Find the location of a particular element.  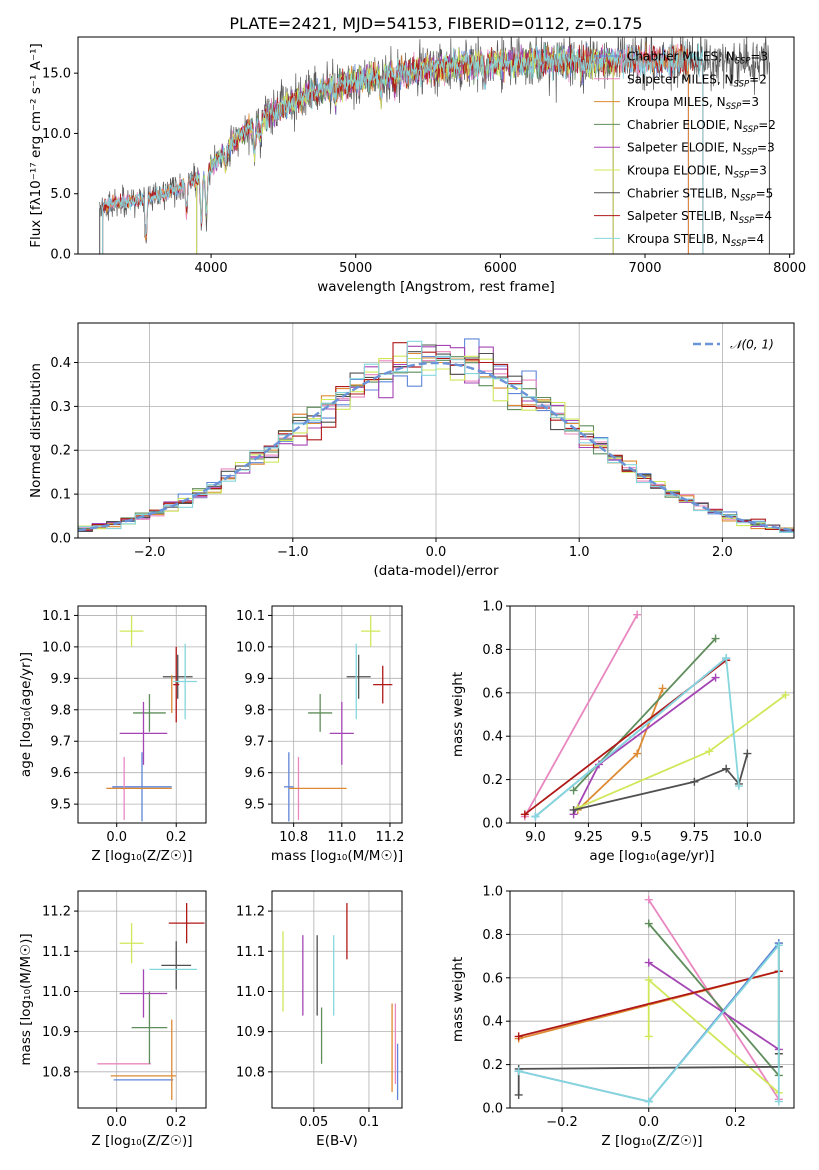

legend-label-main: Chabrier MILES, N is located at coordinates (681, 57).